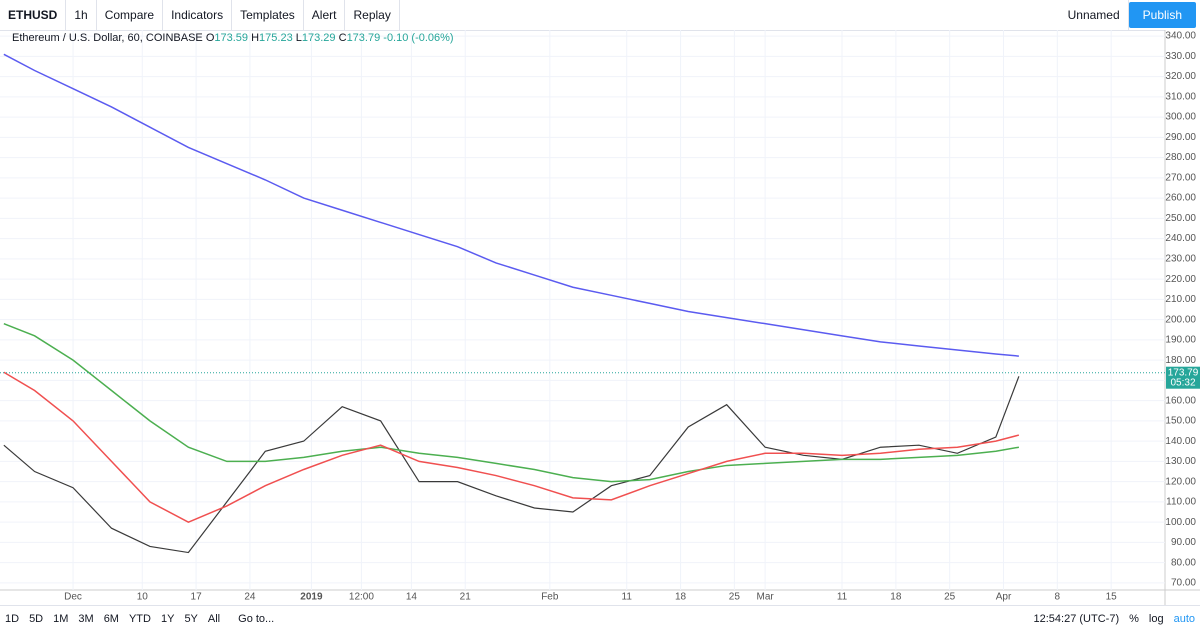 This screenshot has height=631, width=1200. I want to click on range: 5Y, so click(191, 618).